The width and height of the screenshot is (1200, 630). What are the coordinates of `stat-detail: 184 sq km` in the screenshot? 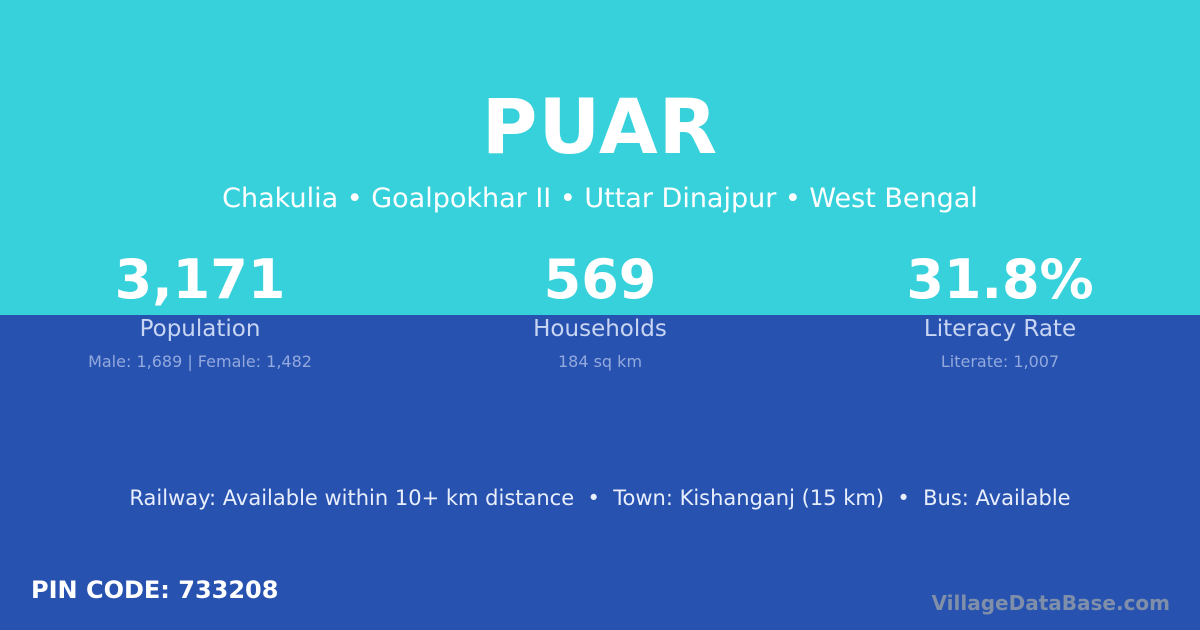 It's located at (600, 361).